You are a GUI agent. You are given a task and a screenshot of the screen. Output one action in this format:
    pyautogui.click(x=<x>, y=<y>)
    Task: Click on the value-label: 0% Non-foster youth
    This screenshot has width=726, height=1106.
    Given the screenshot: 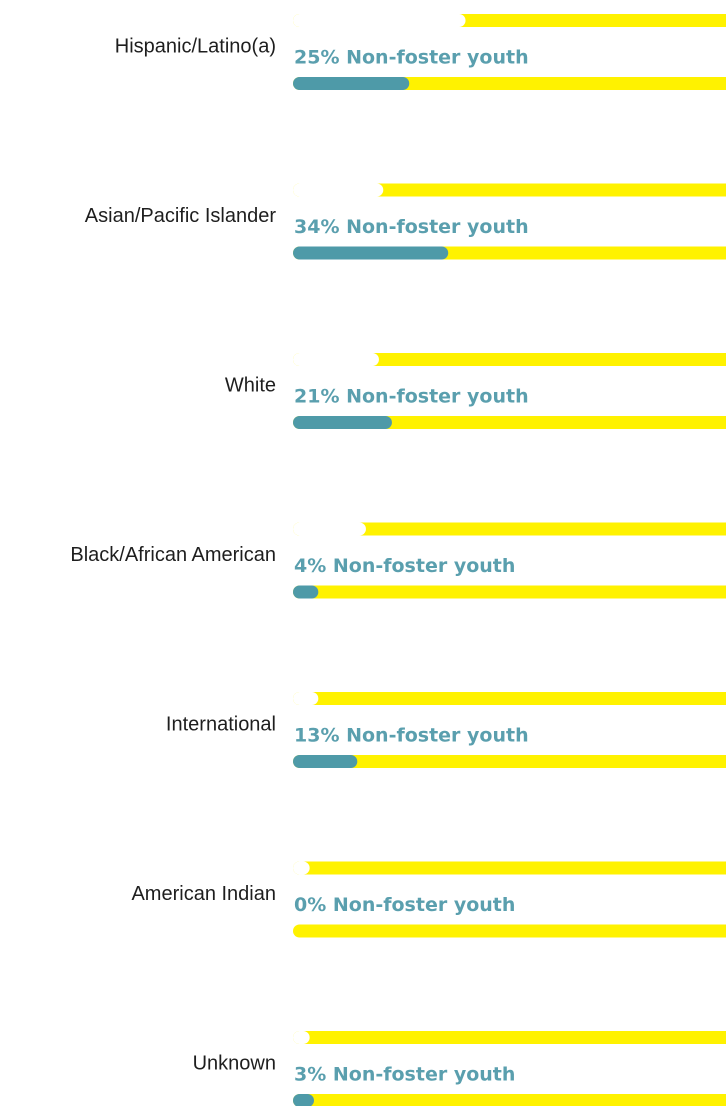 What is the action you would take?
    pyautogui.click(x=404, y=905)
    